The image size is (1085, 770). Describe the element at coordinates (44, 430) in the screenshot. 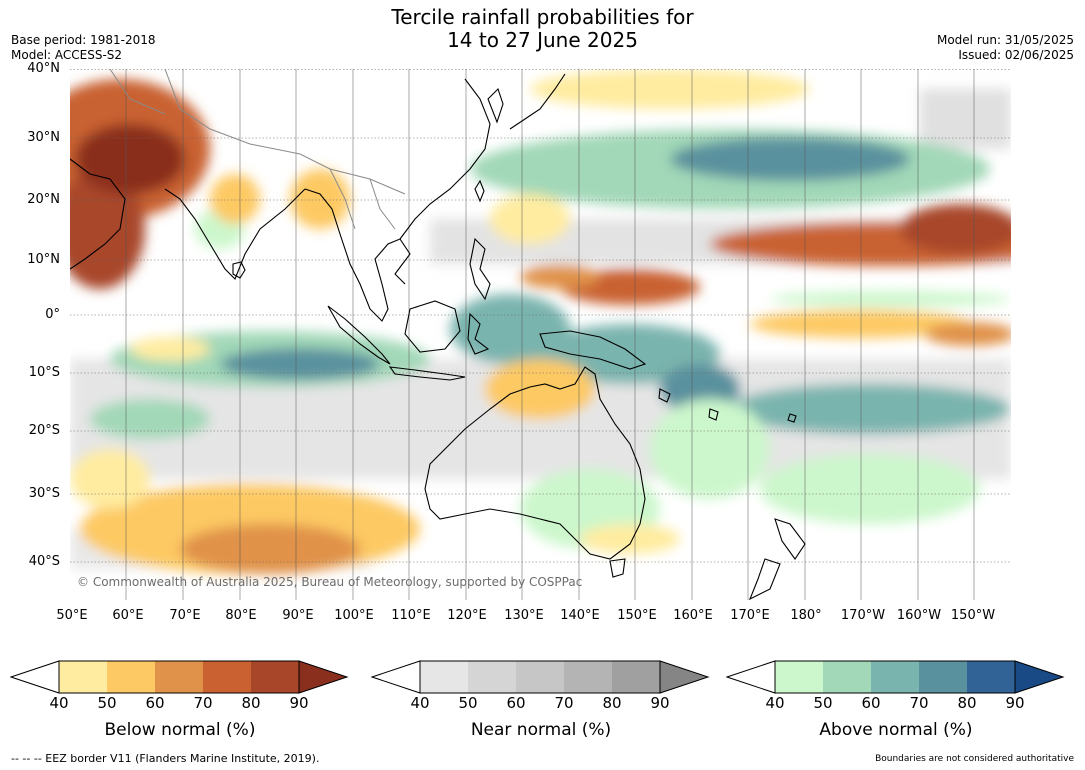

I see `lat-label: 20°S` at that location.